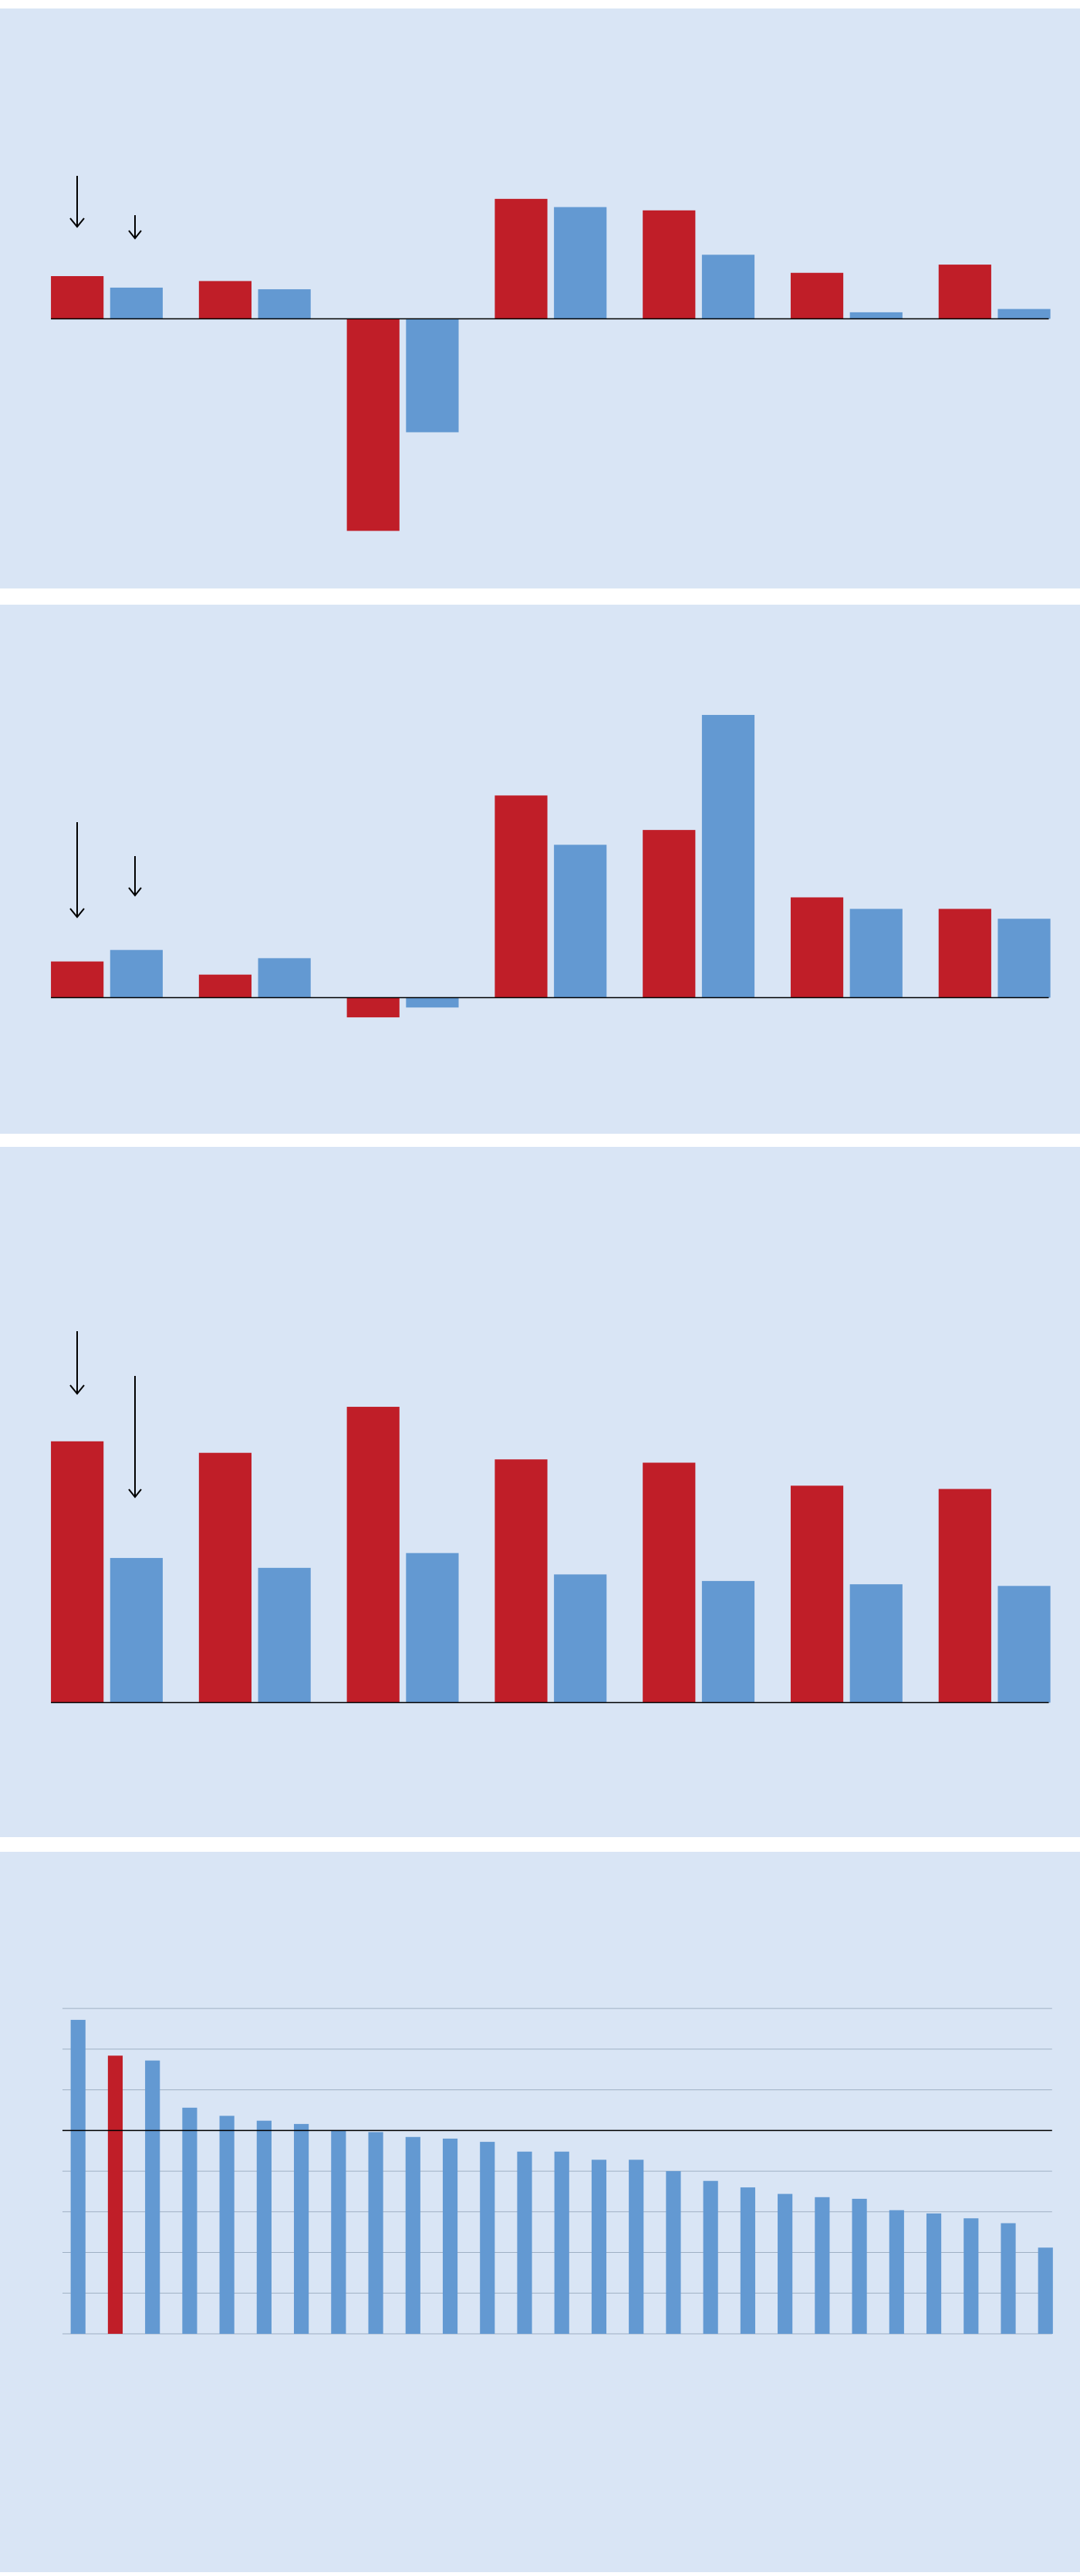 The height and width of the screenshot is (2576, 1080). Describe the element at coordinates (106, 837) in the screenshot. I see `arrows` at that location.